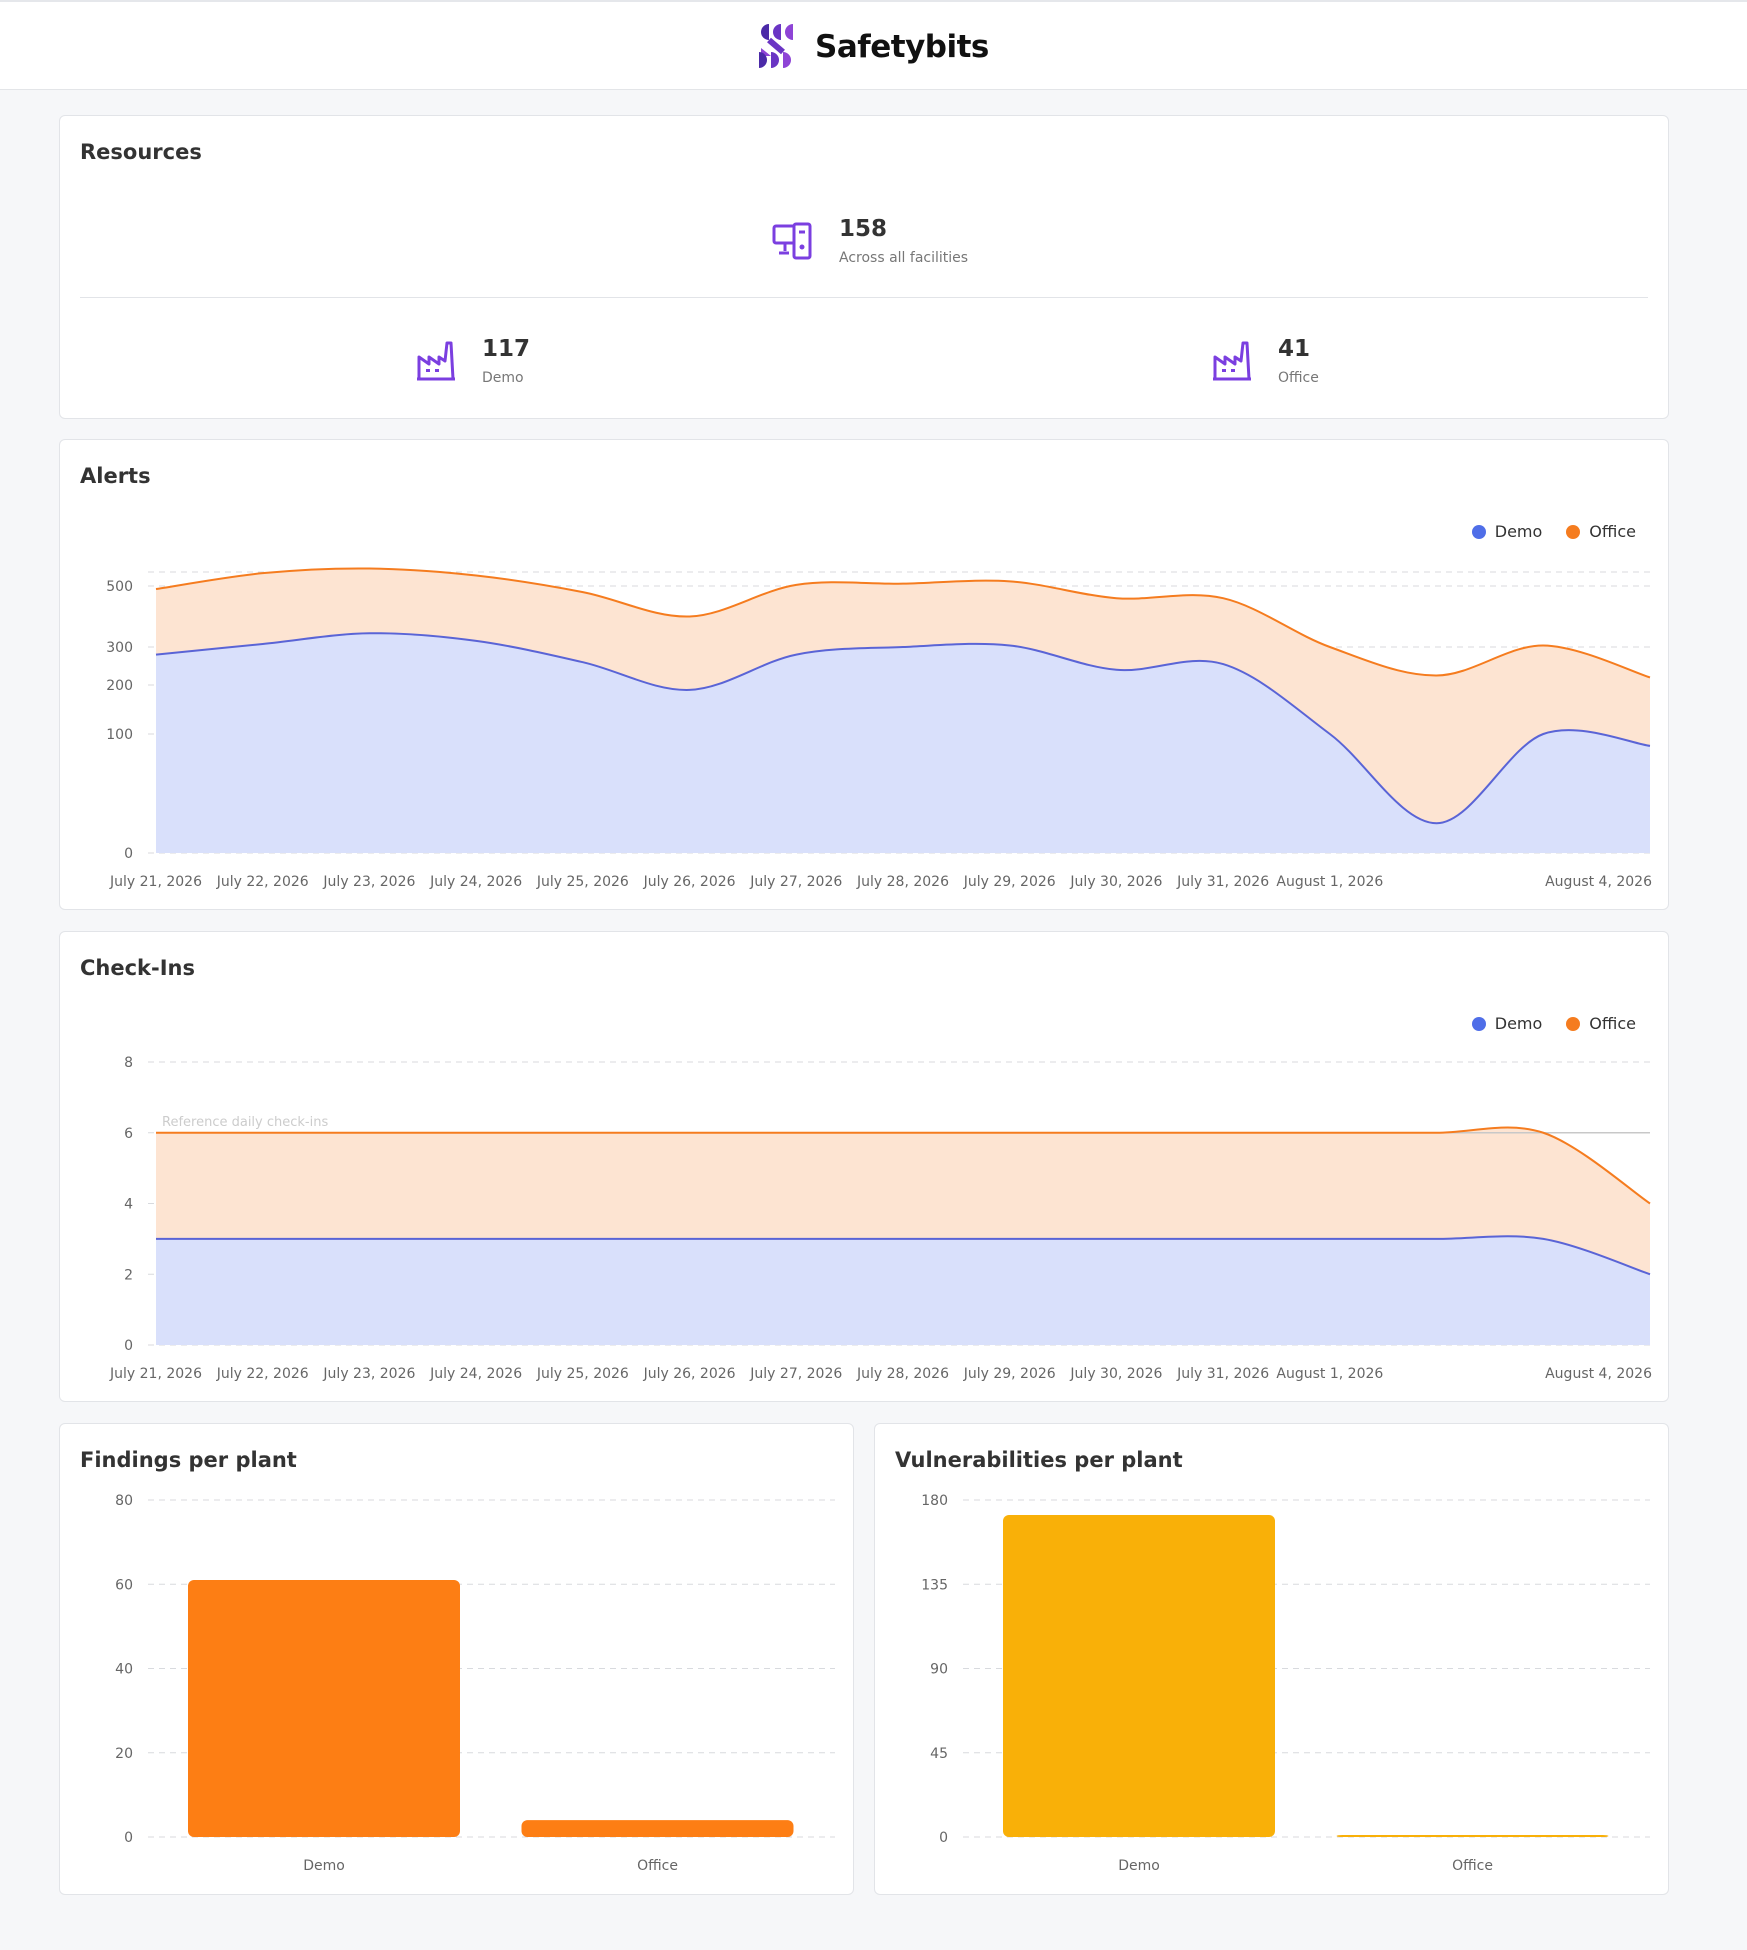  What do you see at coordinates (506, 349) in the screenshot?
I see `plant-demo-value: 117` at bounding box center [506, 349].